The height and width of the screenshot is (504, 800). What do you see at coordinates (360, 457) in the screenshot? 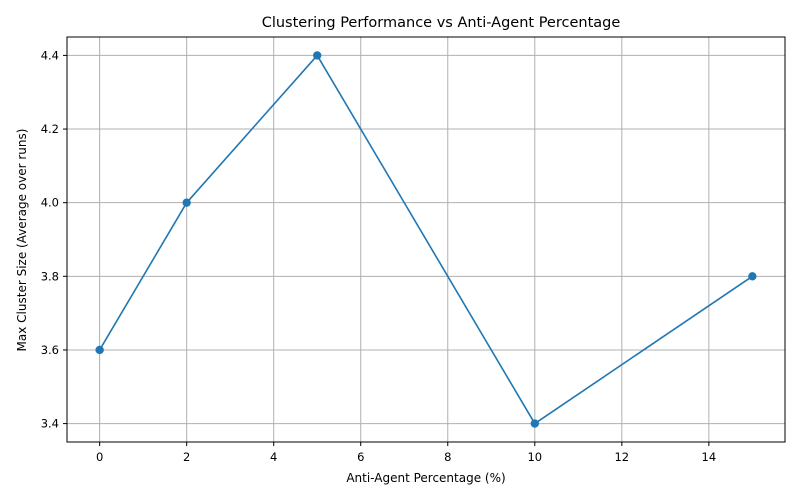
I see `x-tick-label: 6` at bounding box center [360, 457].